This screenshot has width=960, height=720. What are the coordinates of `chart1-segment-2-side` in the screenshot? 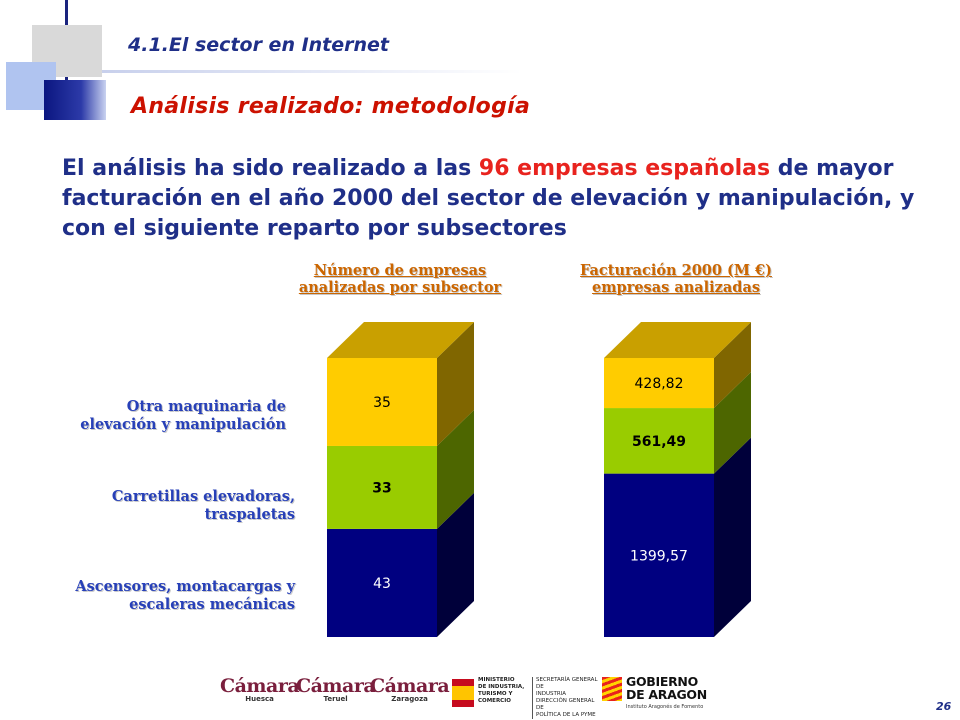 It's located at (455, 469).